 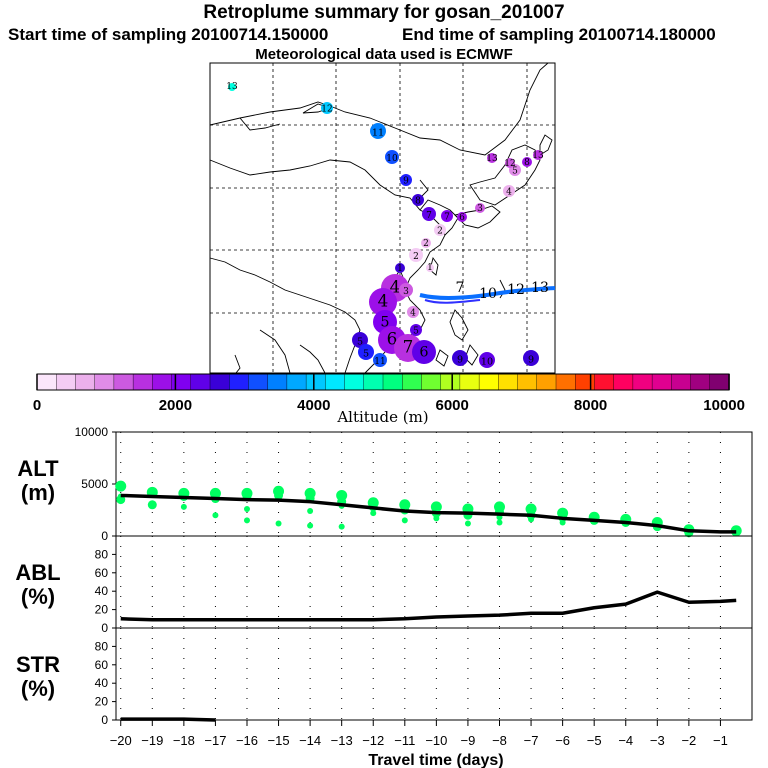 What do you see at coordinates (527, 163) in the screenshot?
I see `trajectory-dot-label: 8` at bounding box center [527, 163].